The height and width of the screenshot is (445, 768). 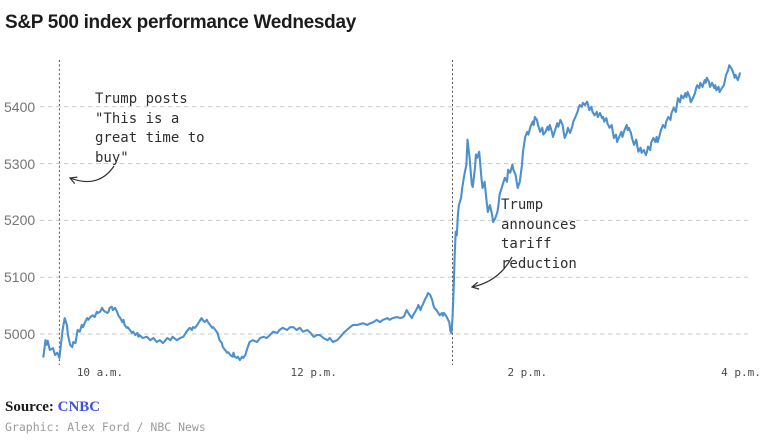 What do you see at coordinates (741, 372) in the screenshot?
I see `x-axis-label: 4 p.m.` at bounding box center [741, 372].